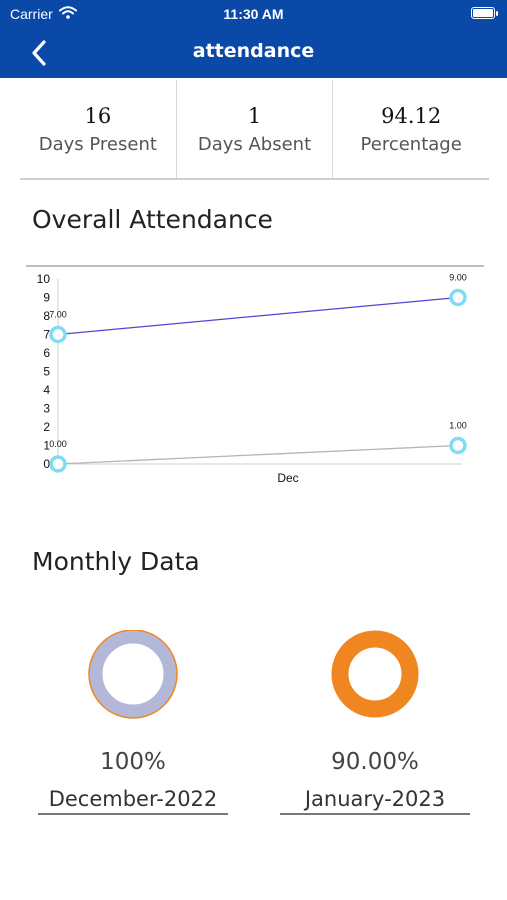 This screenshot has width=507, height=900. I want to click on nav-bar: attendance, so click(253, 53).